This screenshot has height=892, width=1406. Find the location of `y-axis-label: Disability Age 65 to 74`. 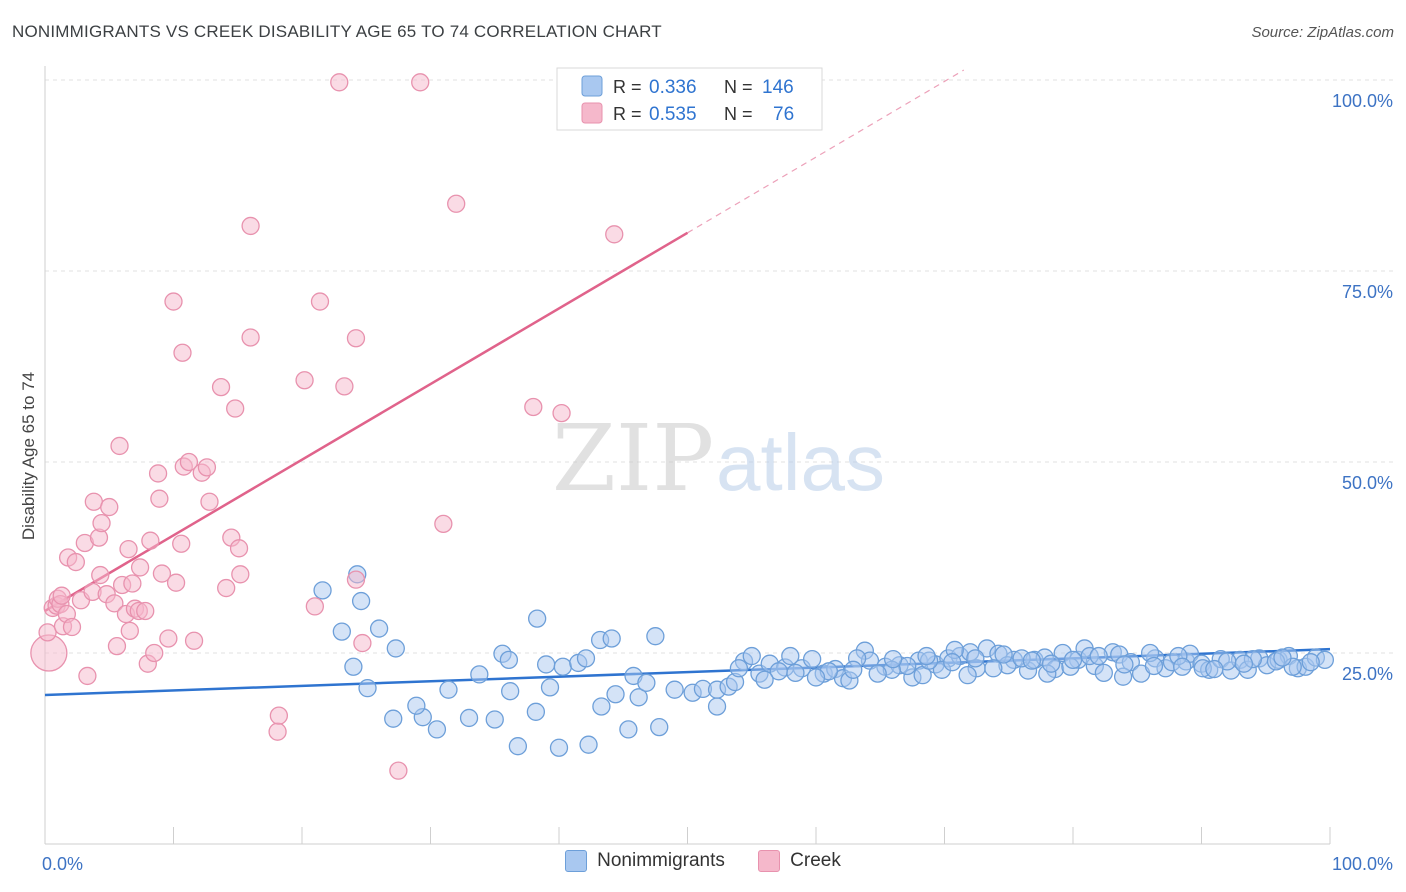

y-axis-label: Disability Age 65 to 74 is located at coordinates (28, 456).